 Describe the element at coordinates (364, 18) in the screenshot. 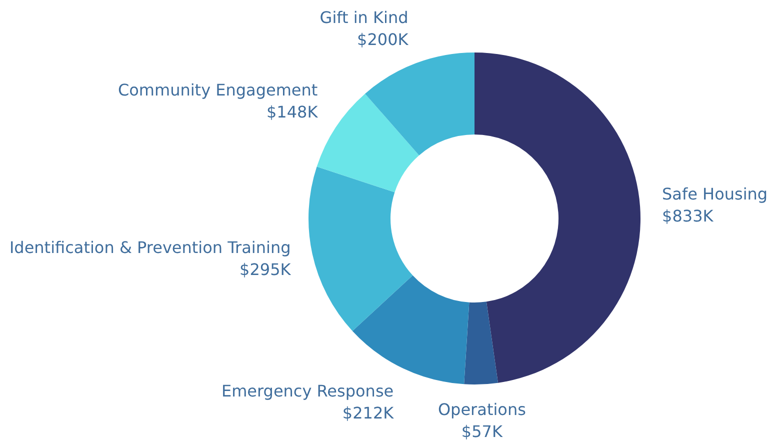

I see `slice-label: Gift in Kind` at that location.